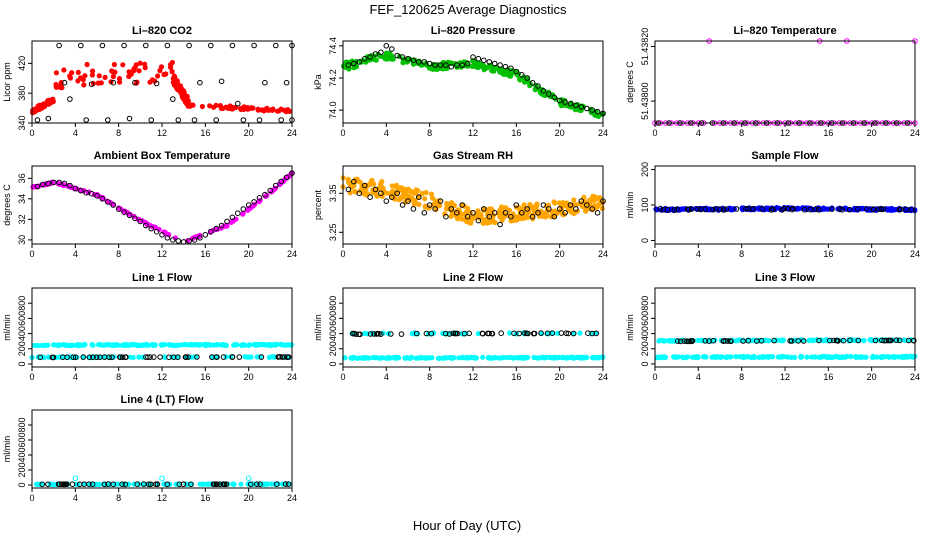  I want to click on data-marks, so click(785, 209).